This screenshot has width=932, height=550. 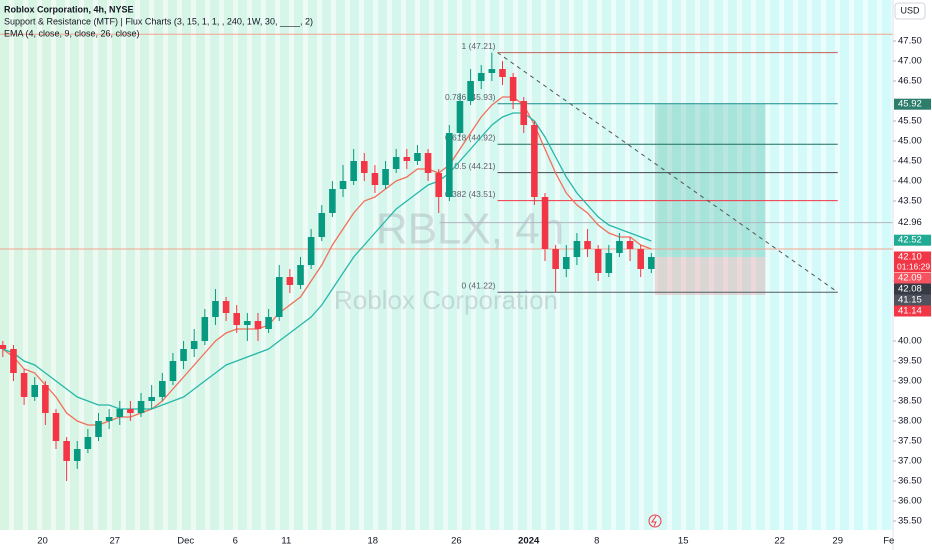 I want to click on countdown-bg, so click(x=912, y=267).